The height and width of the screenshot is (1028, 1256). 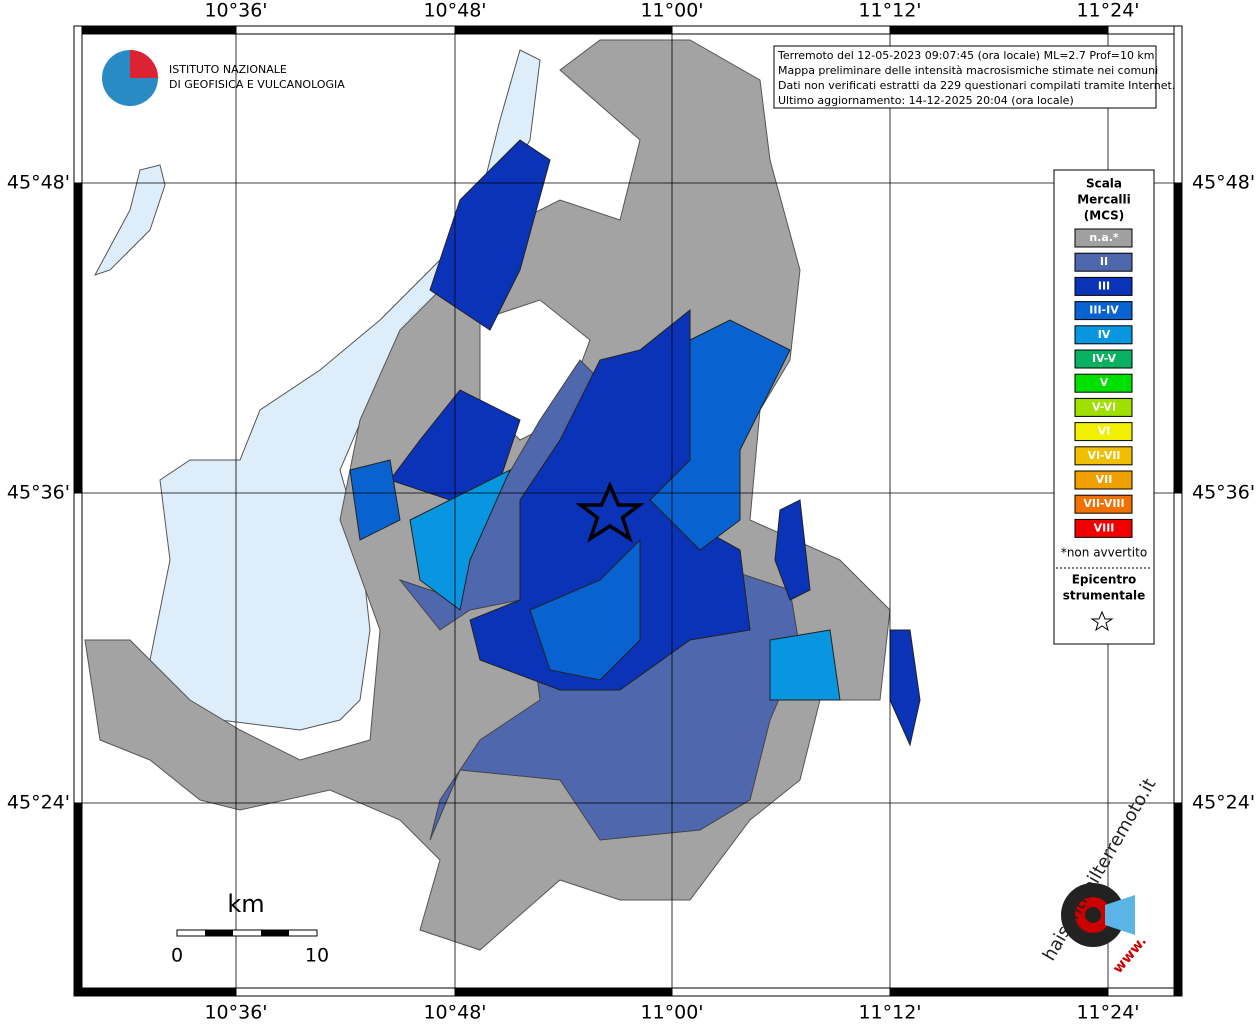 What do you see at coordinates (610, 511) in the screenshot?
I see `epicenter-star` at bounding box center [610, 511].